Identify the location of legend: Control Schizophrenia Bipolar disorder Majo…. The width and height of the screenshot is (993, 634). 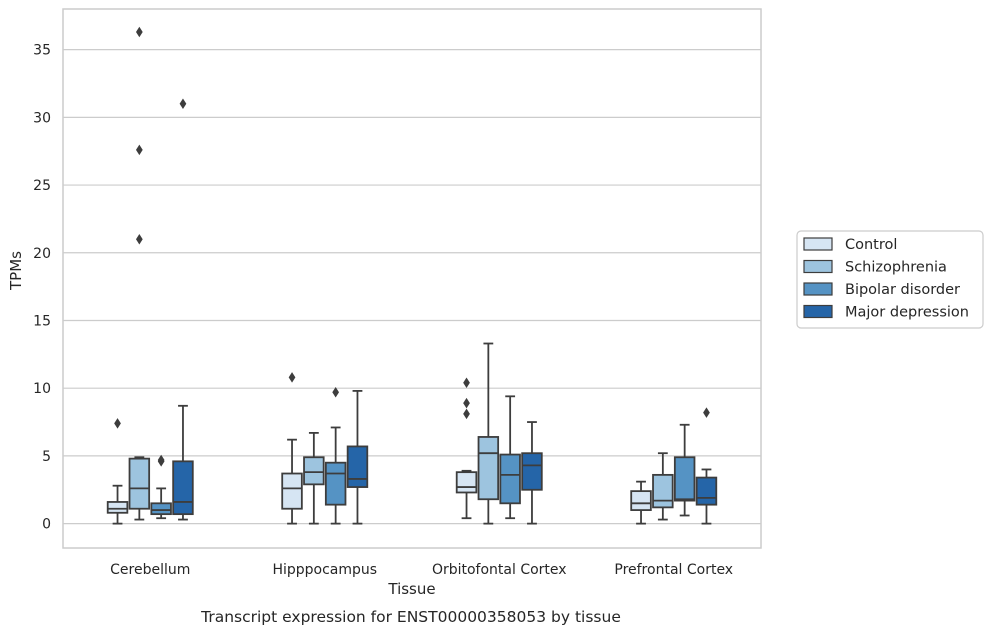
(890, 279).